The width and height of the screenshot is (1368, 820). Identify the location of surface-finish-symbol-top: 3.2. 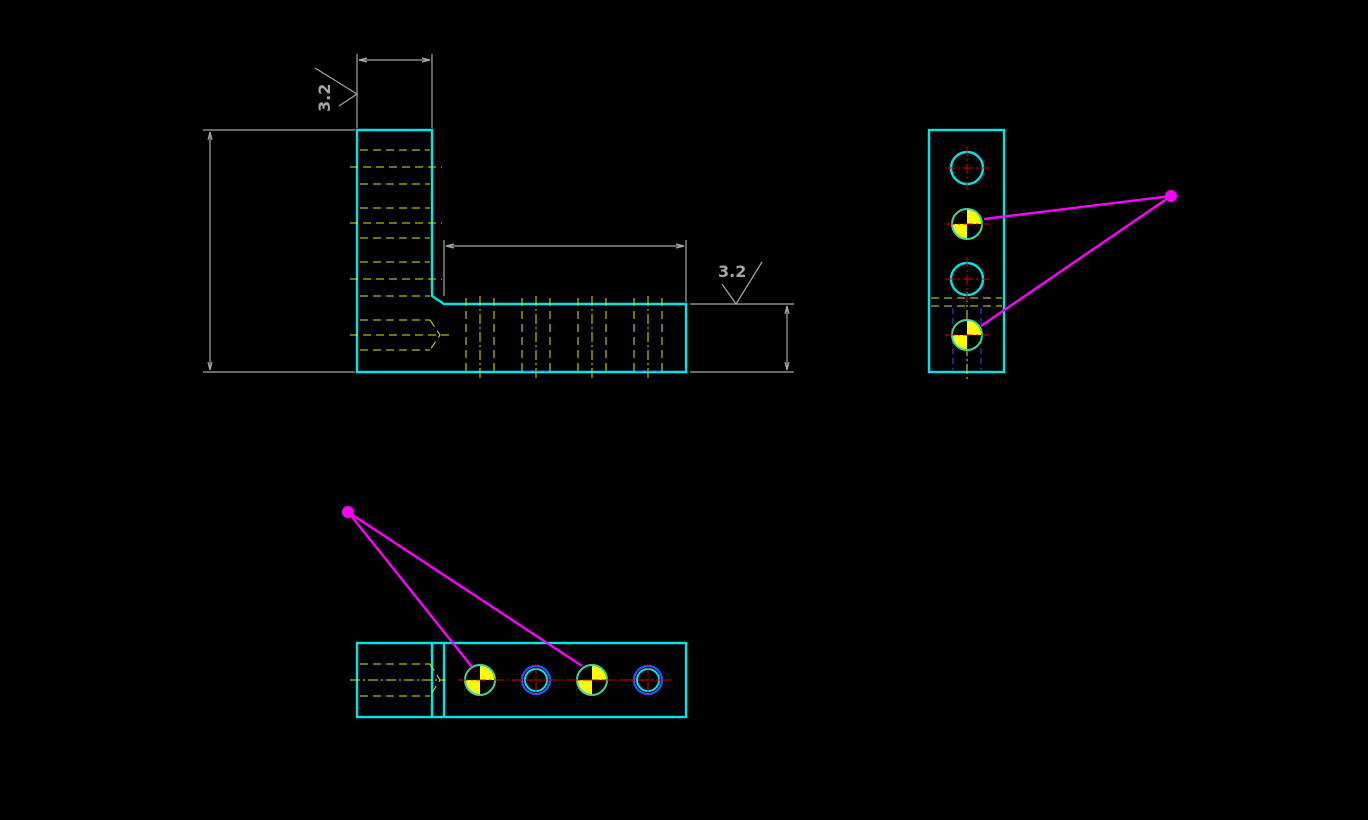
(336, 89).